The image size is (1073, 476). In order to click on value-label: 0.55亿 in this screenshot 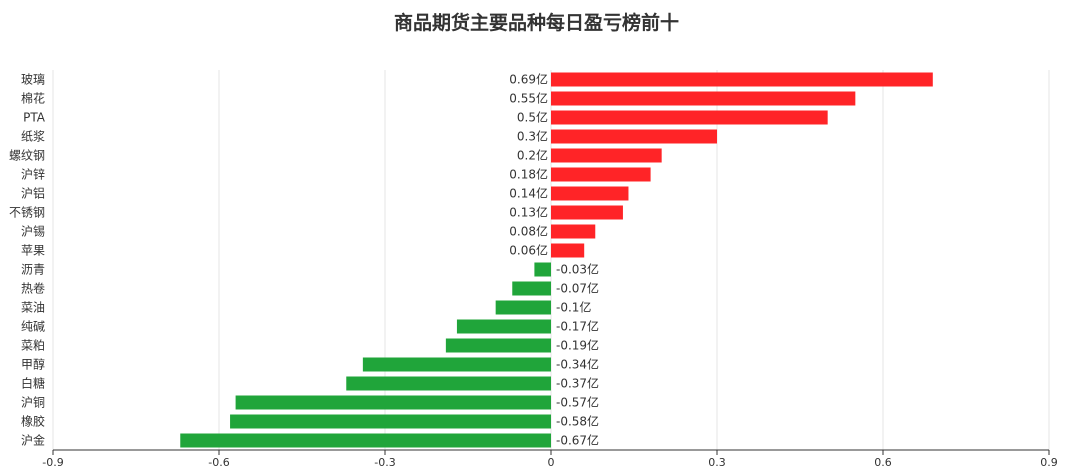, I will do `click(528, 98)`.